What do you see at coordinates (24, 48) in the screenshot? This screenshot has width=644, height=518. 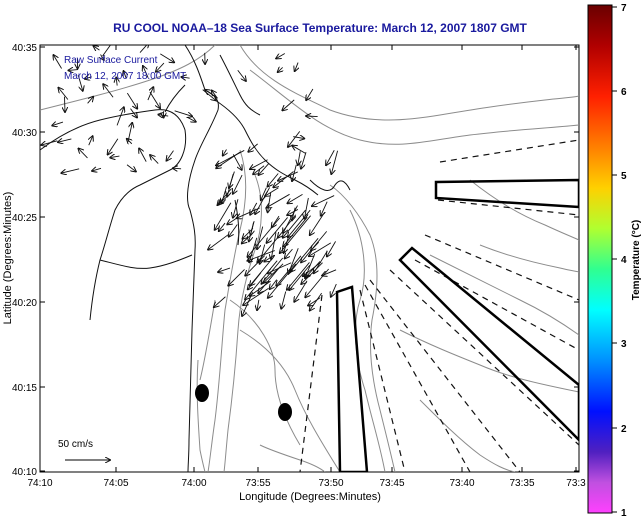 I see `y-tick-label: 40:35` at bounding box center [24, 48].